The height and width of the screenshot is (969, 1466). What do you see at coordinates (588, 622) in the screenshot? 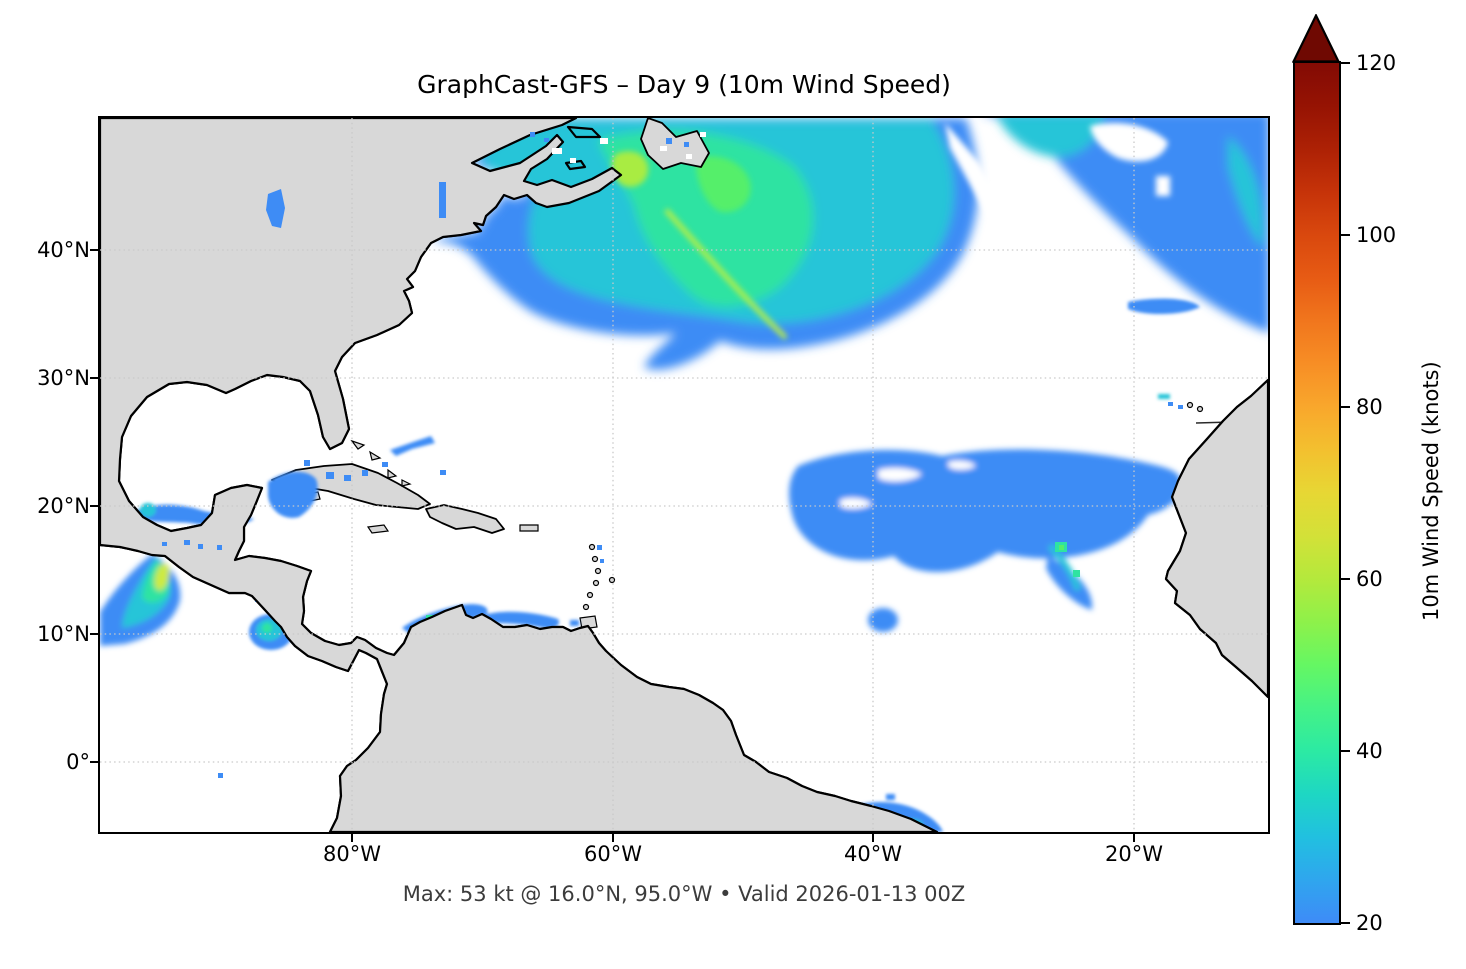
I see `island-trinidad` at bounding box center [588, 622].